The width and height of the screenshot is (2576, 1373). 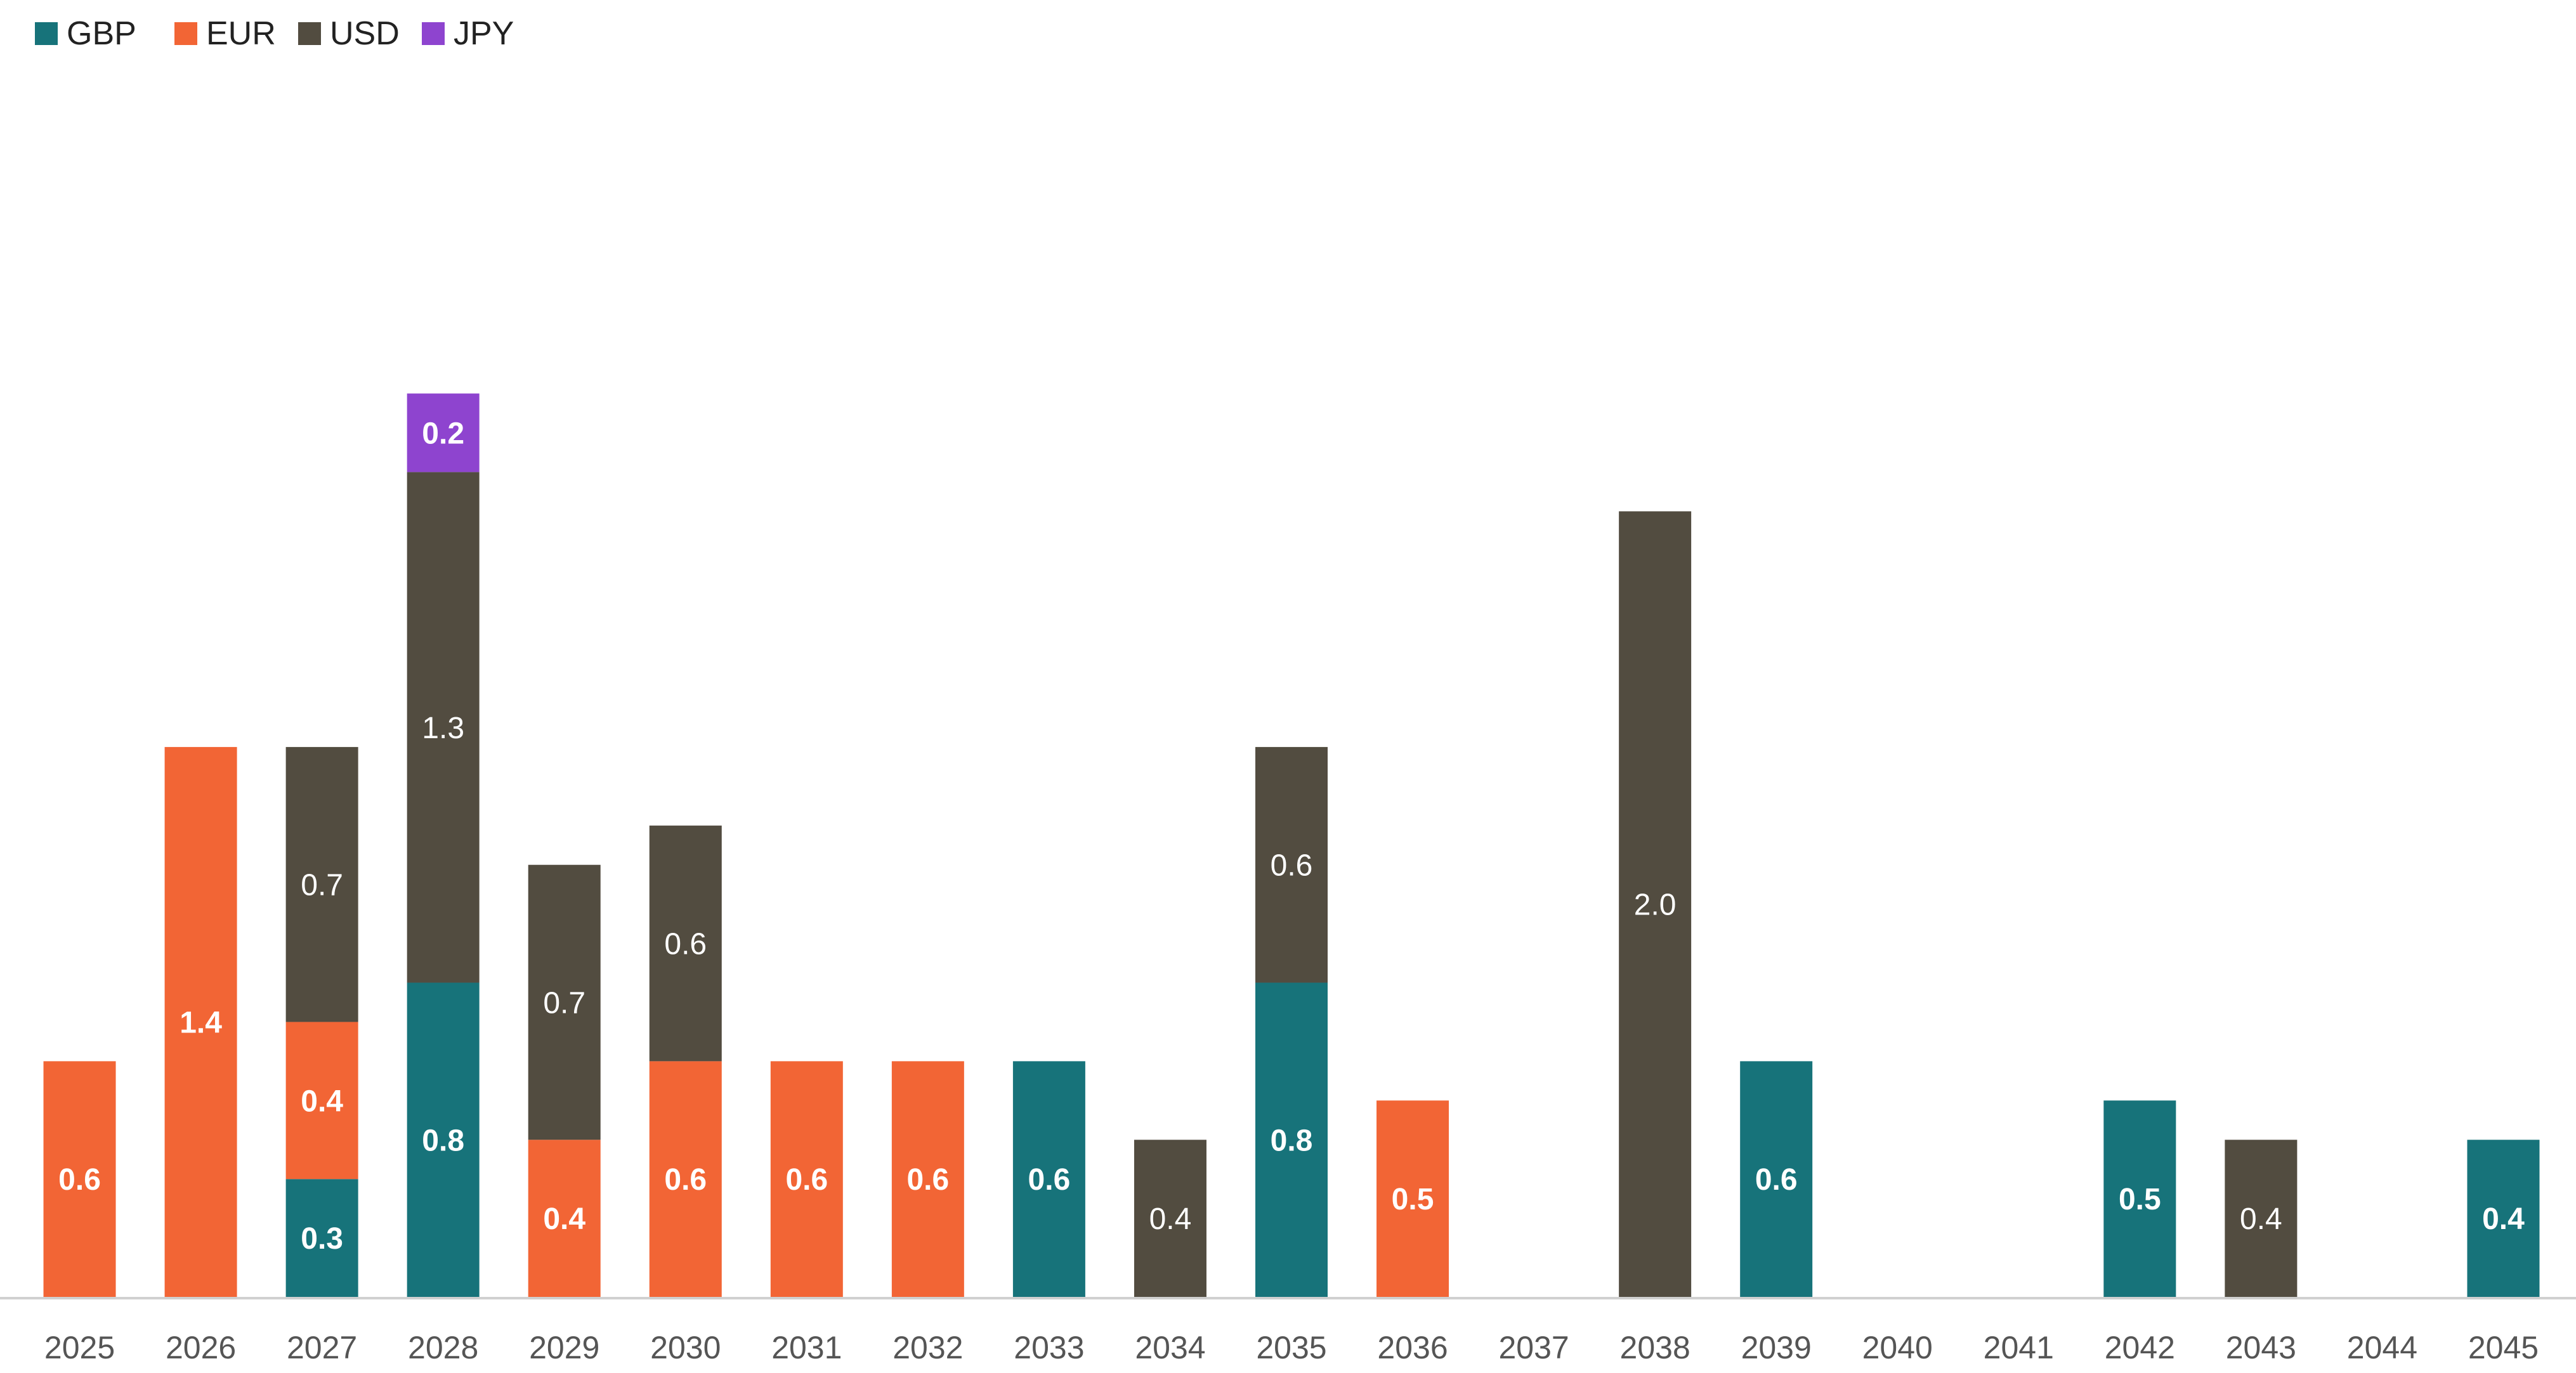 What do you see at coordinates (1898, 1348) in the screenshot?
I see `x-tick-label-2040: 2040` at bounding box center [1898, 1348].